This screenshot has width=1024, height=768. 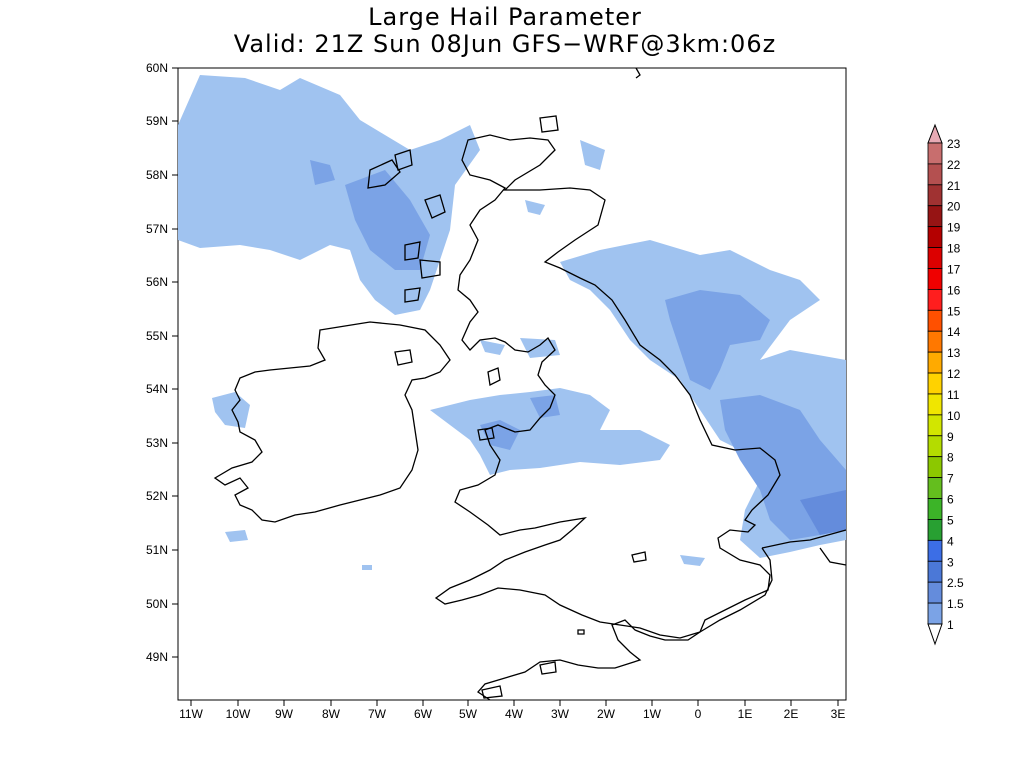 I want to click on lon-tick-0: 0, so click(x=698, y=710).